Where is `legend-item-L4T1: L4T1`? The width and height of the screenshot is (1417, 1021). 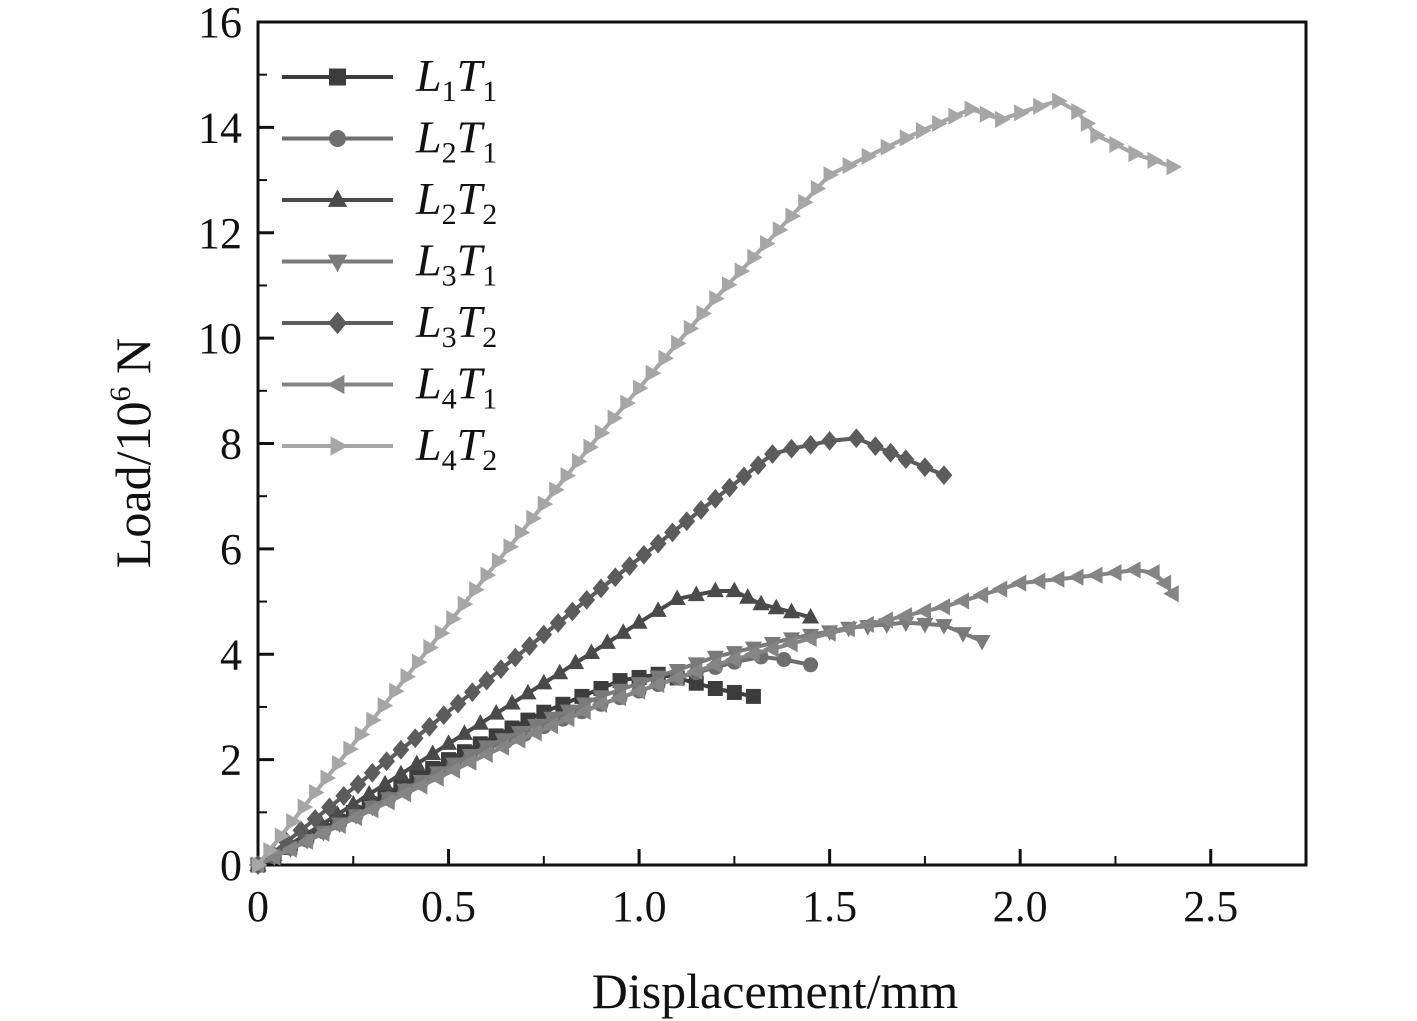 legend-item-L4T1: L4T1 is located at coordinates (389, 387).